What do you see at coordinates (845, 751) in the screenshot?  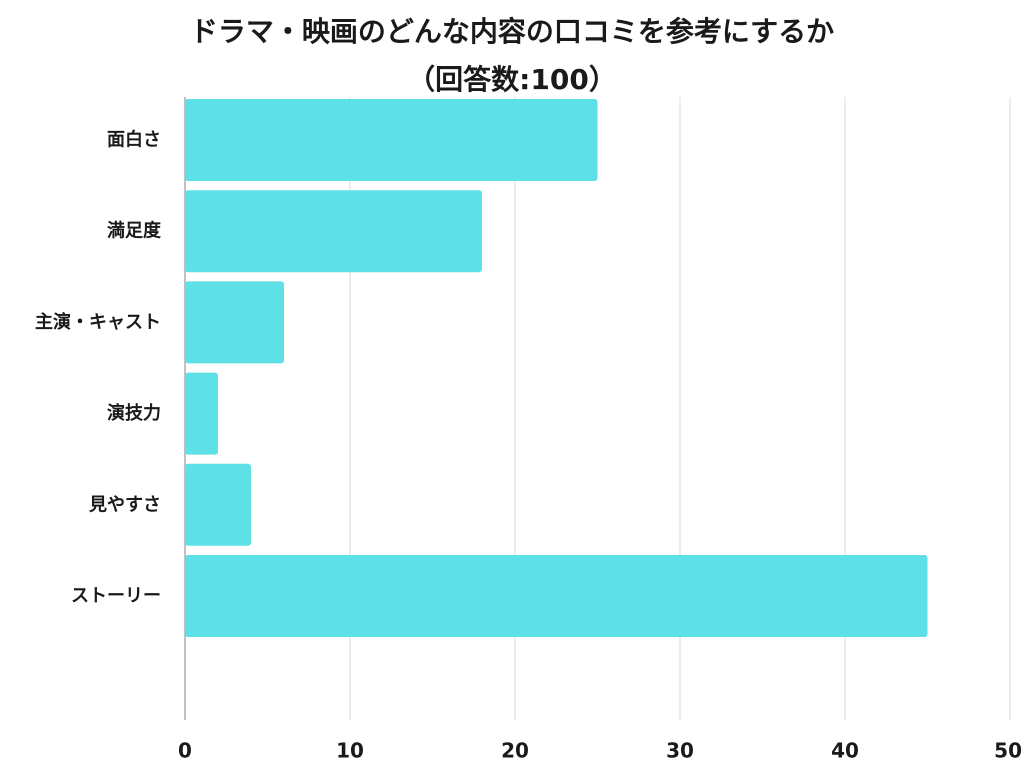 I see `x-tick-label-40: 40` at bounding box center [845, 751].